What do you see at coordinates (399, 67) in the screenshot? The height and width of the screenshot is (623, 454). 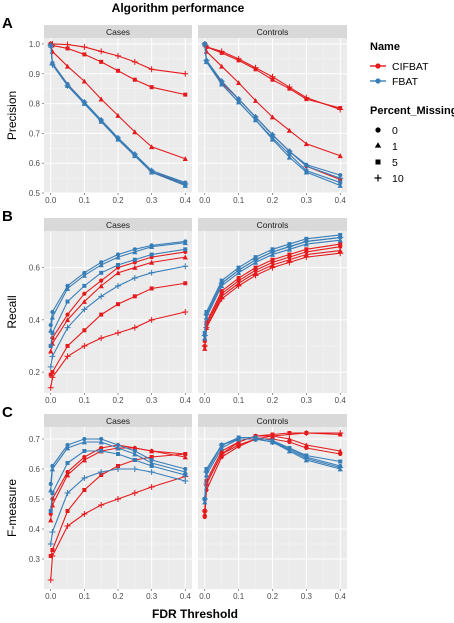 I see `legend-item-cifbat: CIFBAT` at bounding box center [399, 67].